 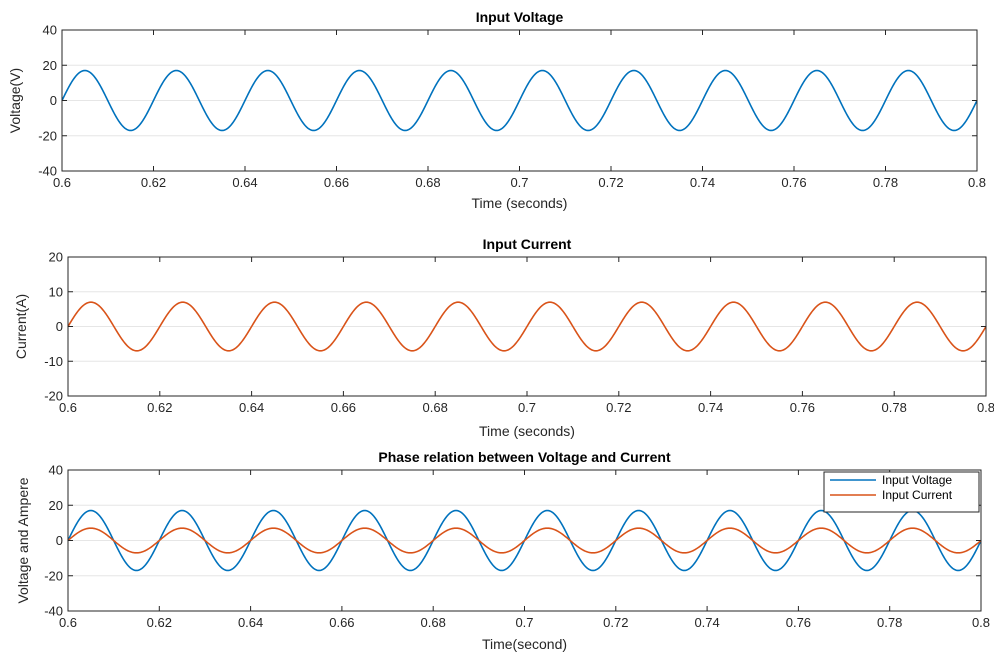 What do you see at coordinates (56, 291) in the screenshot?
I see `y-tick-label: 10` at bounding box center [56, 291].